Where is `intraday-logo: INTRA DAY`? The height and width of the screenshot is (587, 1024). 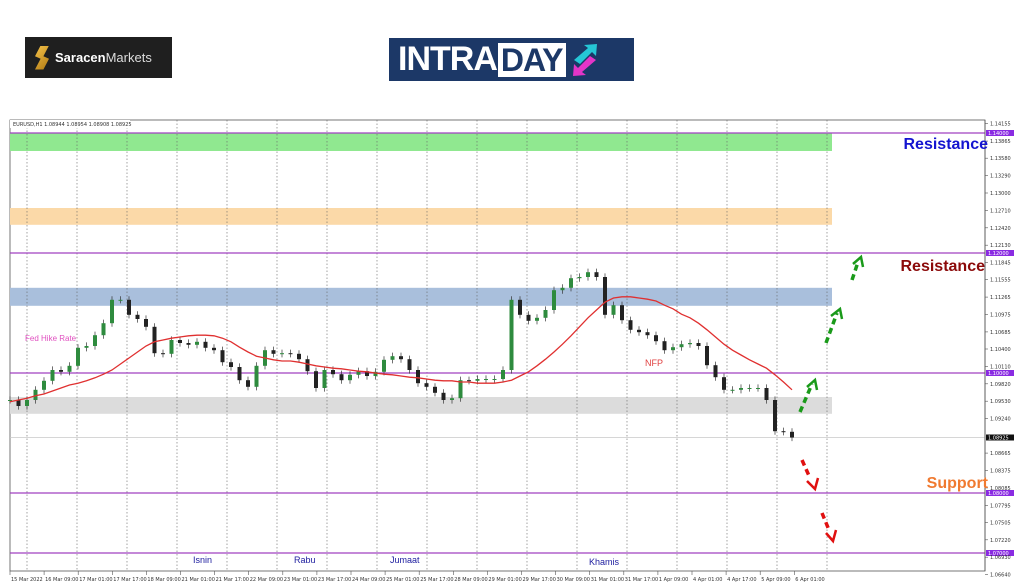
intraday-logo: INTRA DAY is located at coordinates (511, 59).